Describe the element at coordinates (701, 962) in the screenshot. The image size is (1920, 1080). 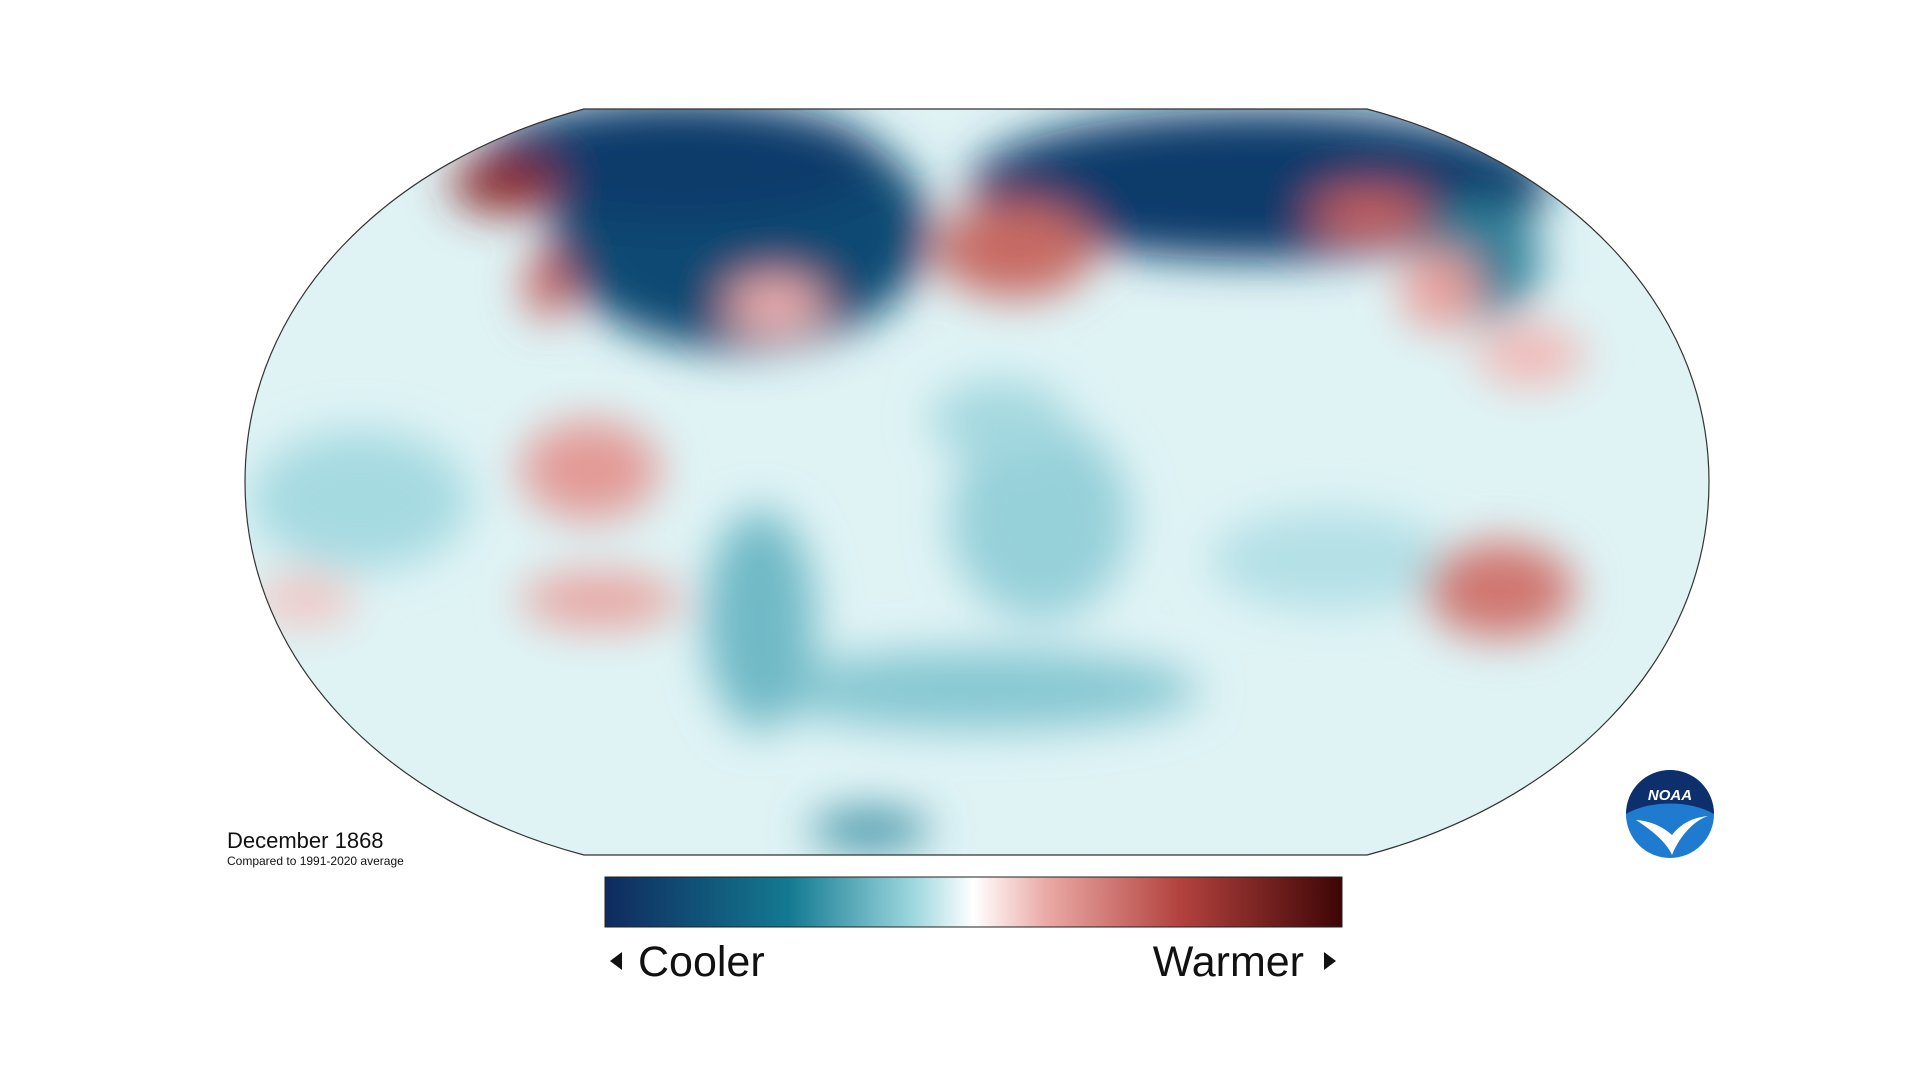
I see `legend-low-label: Cooler` at that location.